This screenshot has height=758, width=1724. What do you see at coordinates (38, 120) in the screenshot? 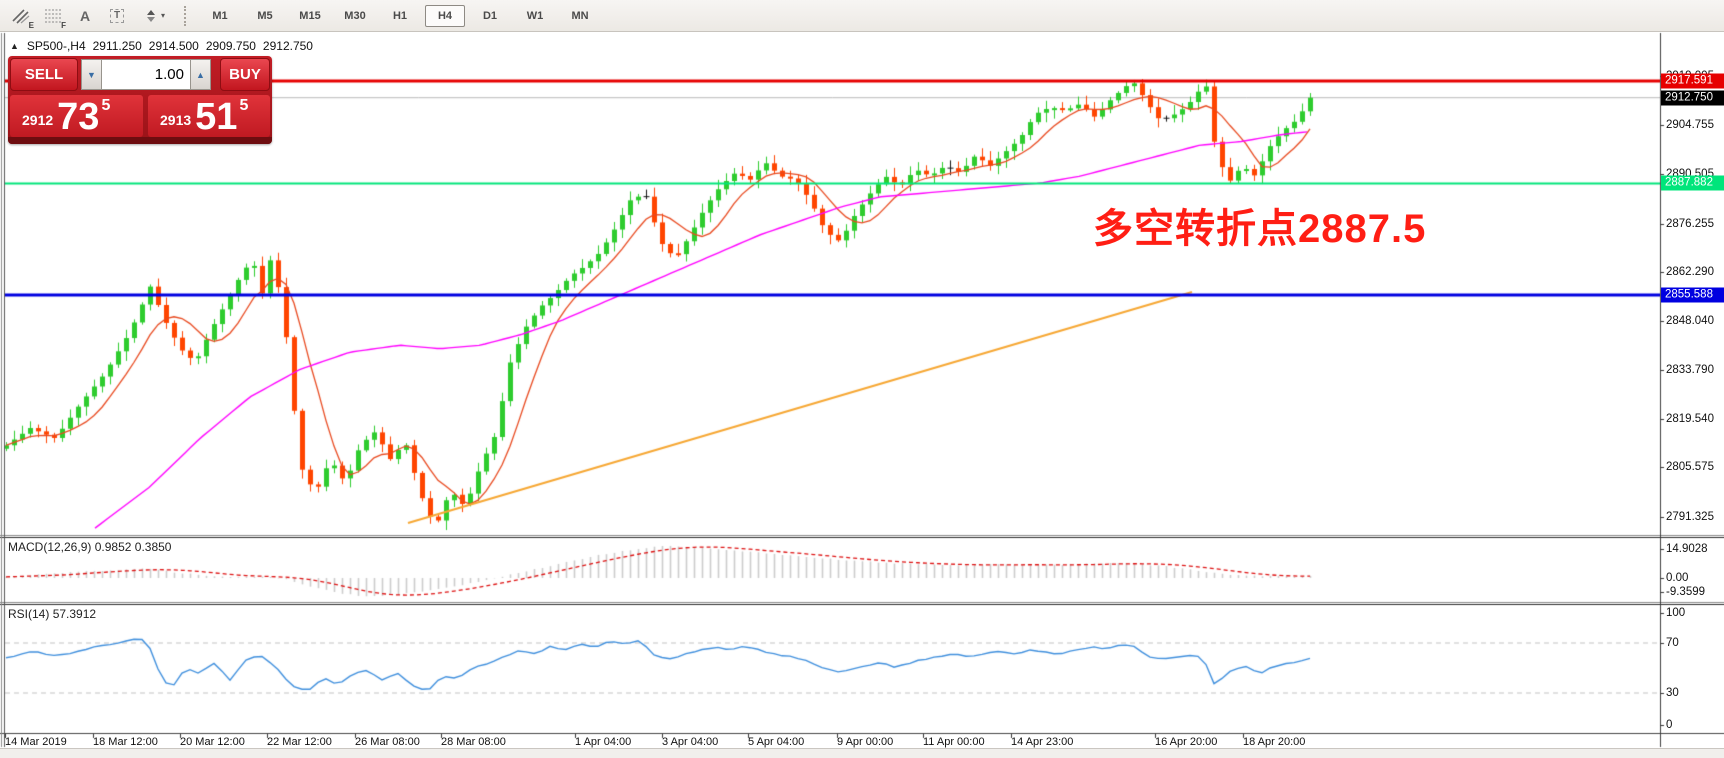
I see `sell-price-integer: 2912` at bounding box center [38, 120].